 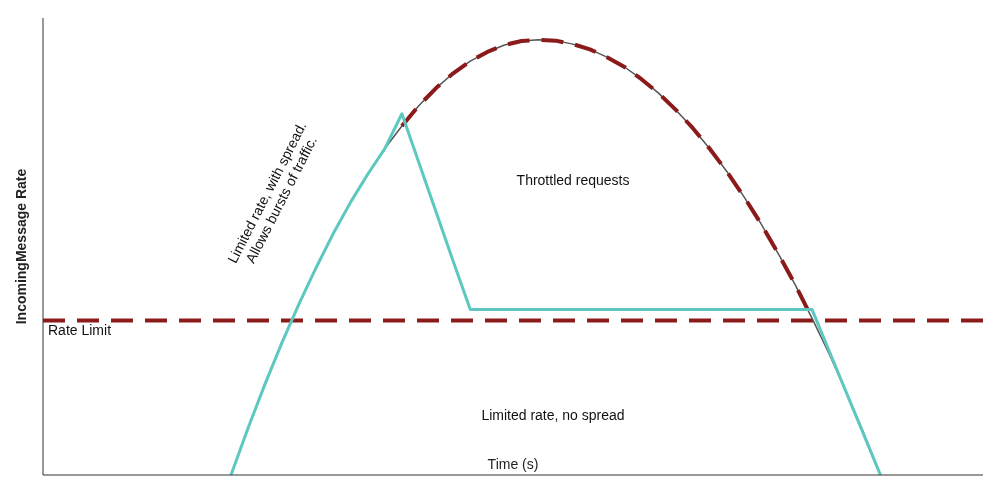 I want to click on annotation: Limited rate, no spread, so click(x=553, y=415).